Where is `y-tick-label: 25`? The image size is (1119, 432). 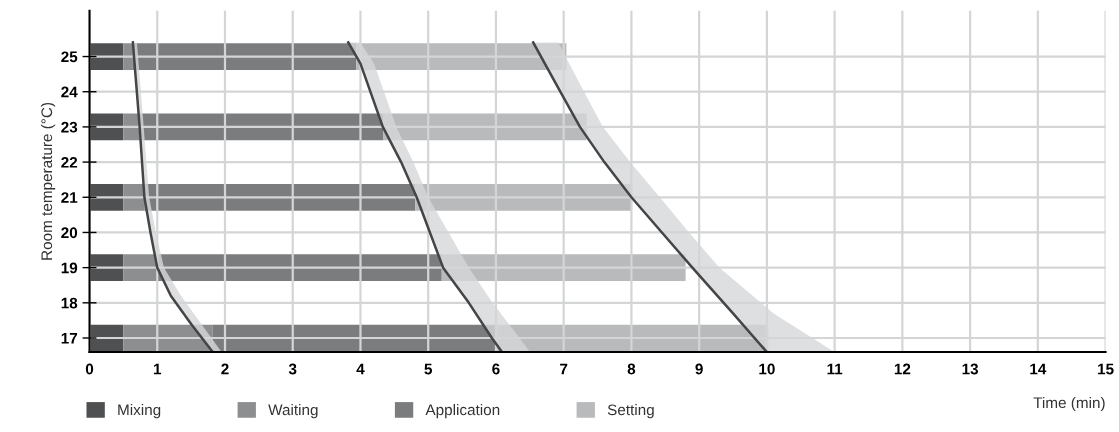
y-tick-label: 25 is located at coordinates (69, 57).